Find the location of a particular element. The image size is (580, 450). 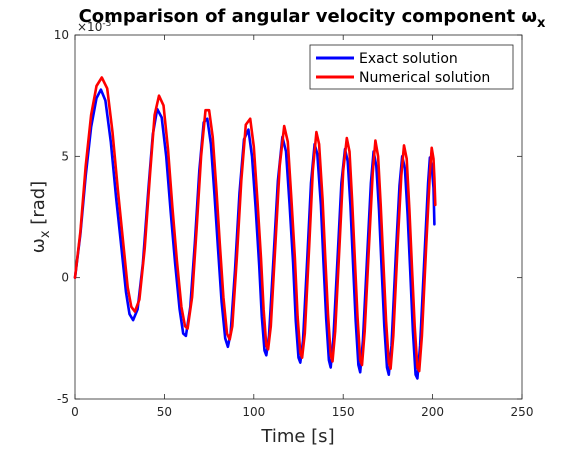

x-tick-label: 200 is located at coordinates (432, 412).